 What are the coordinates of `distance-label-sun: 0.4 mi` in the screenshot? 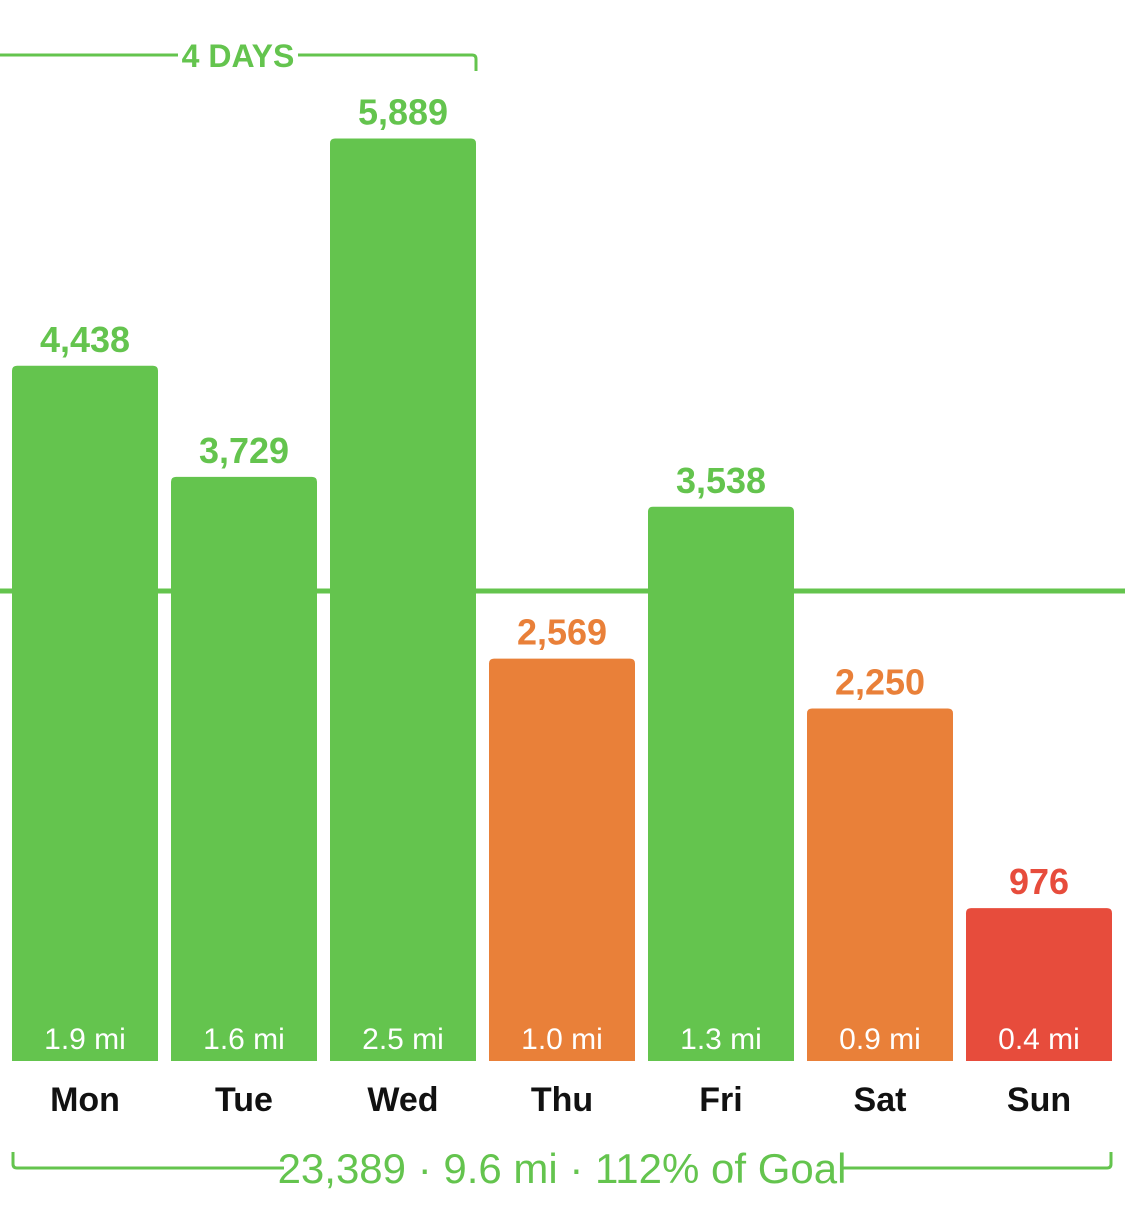 It's located at (1039, 1039).